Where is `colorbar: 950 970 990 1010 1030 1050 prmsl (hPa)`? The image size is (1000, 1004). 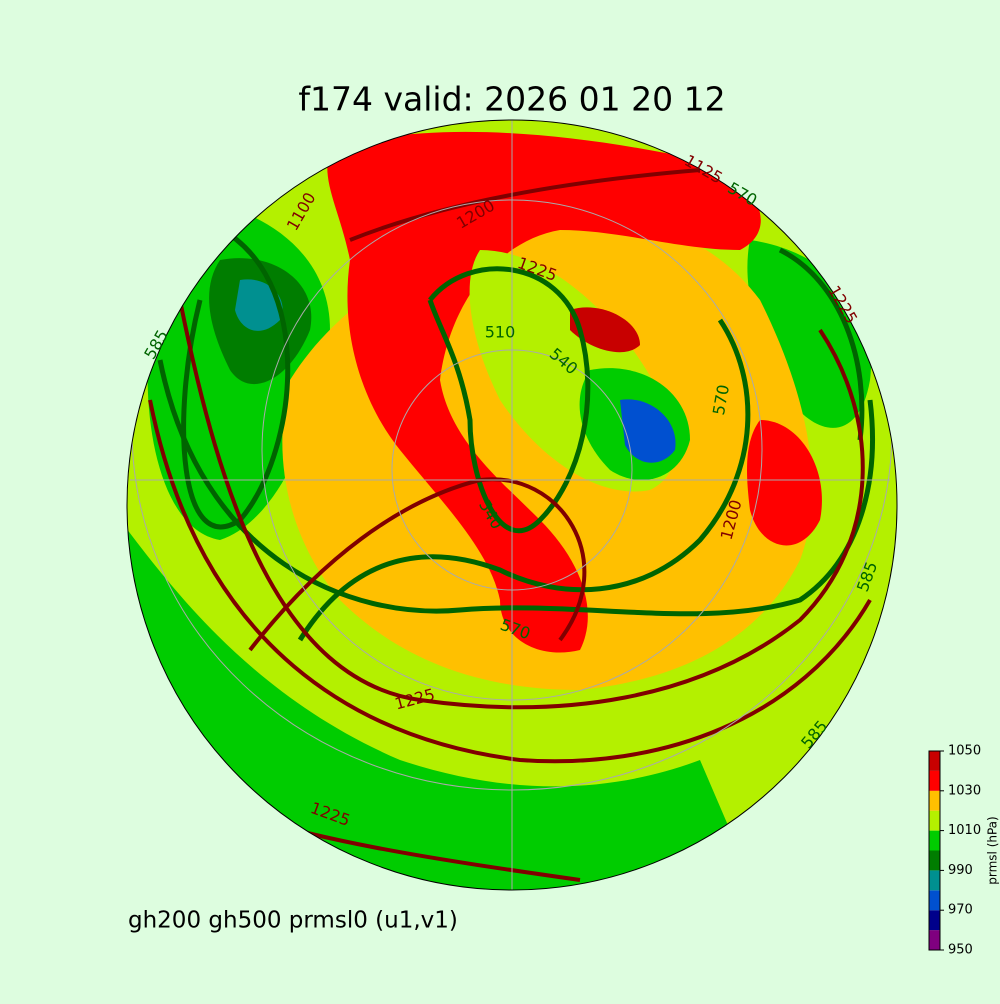 colorbar: 950 970 990 1010 1030 1050 prmsl (hPa) is located at coordinates (964, 851).